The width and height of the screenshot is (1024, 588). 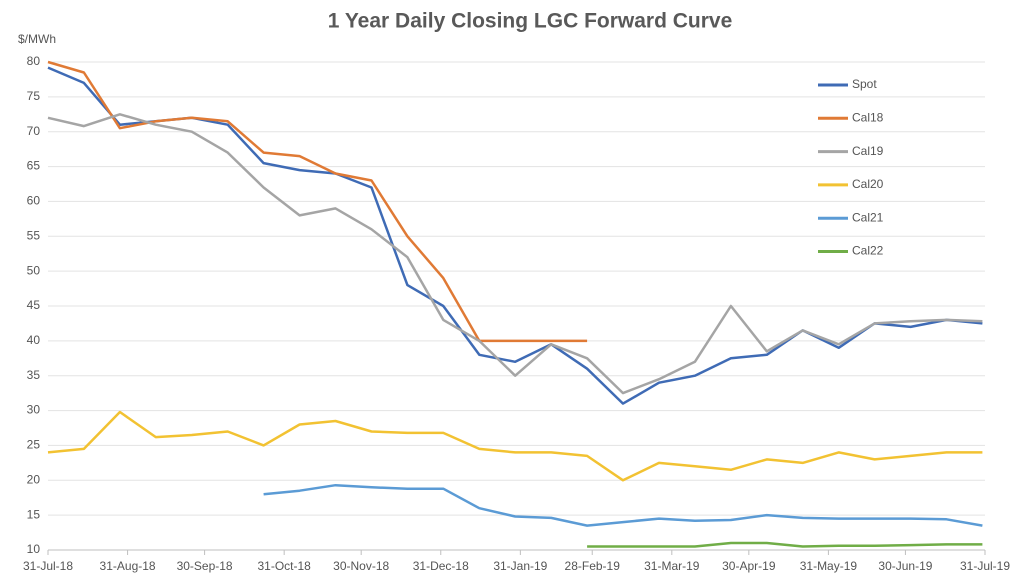 I want to click on y-tick-label: 25, so click(x=34, y=445).